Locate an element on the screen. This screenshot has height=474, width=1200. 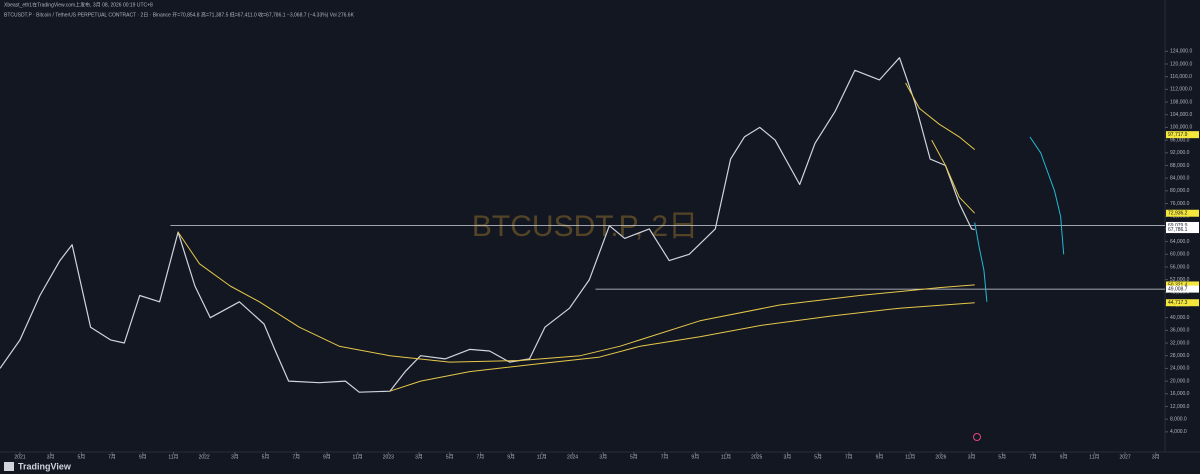
y-tick-label: 120,000.0 is located at coordinates (1181, 64).